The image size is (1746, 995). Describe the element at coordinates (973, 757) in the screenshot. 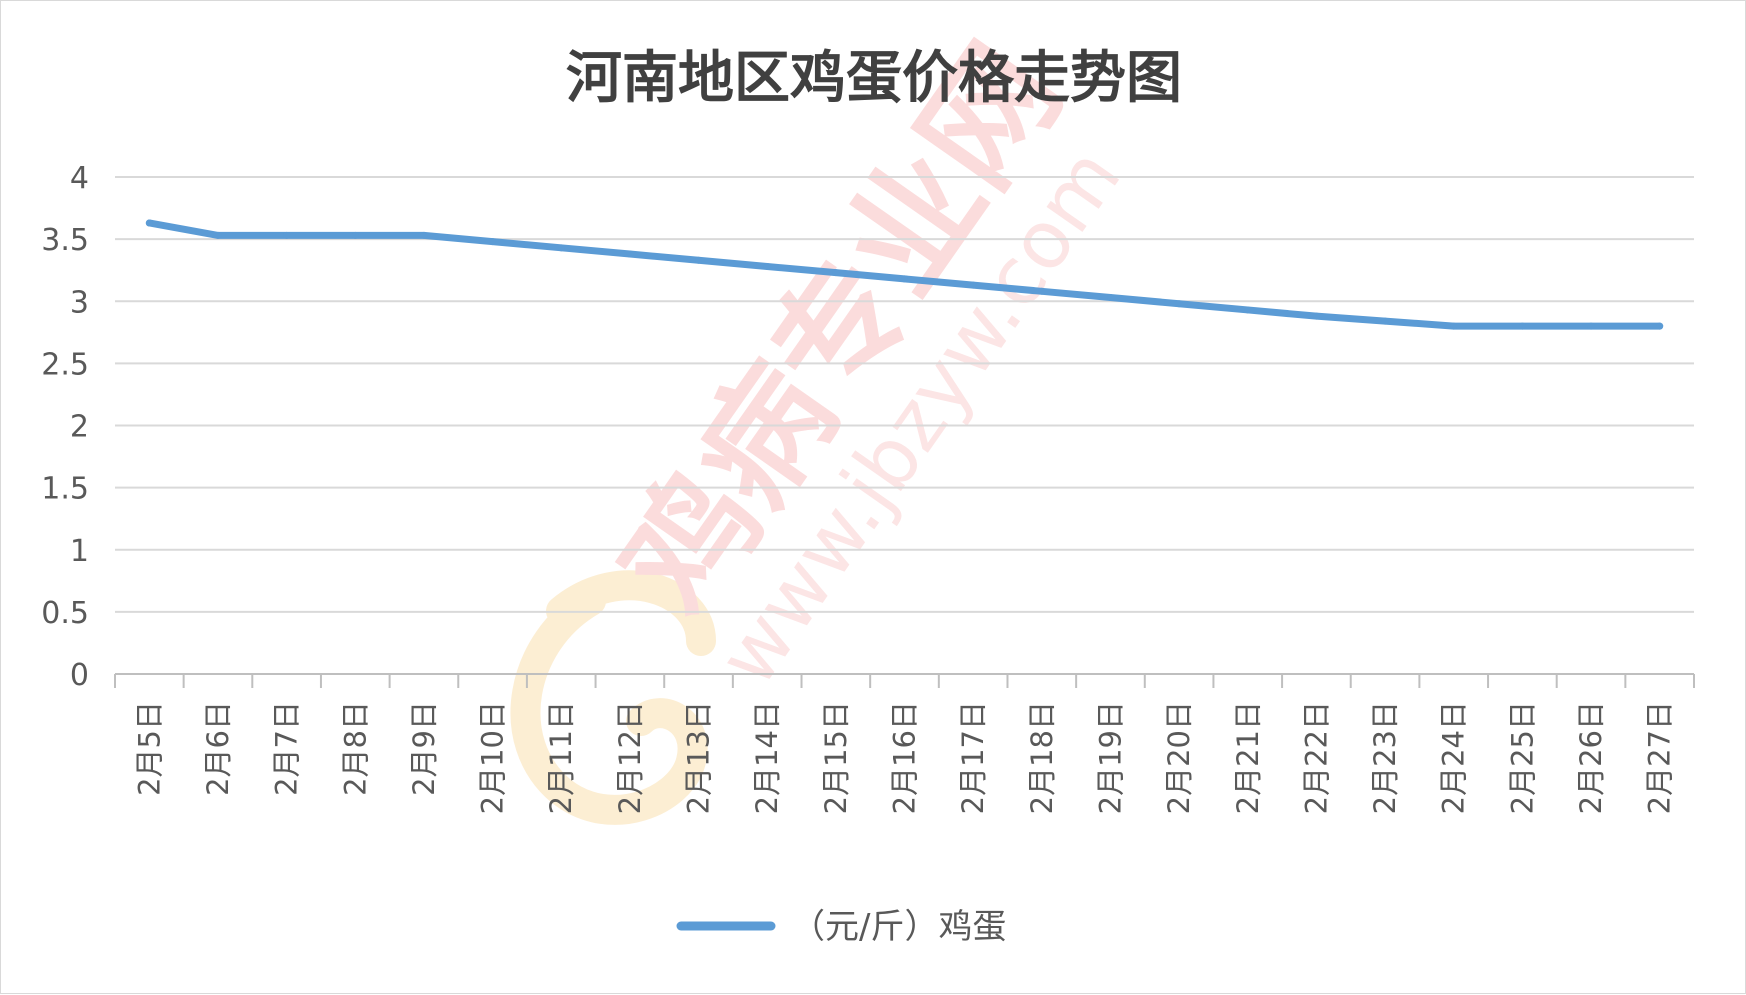

I see `x-tick-label: 2月17日` at that location.